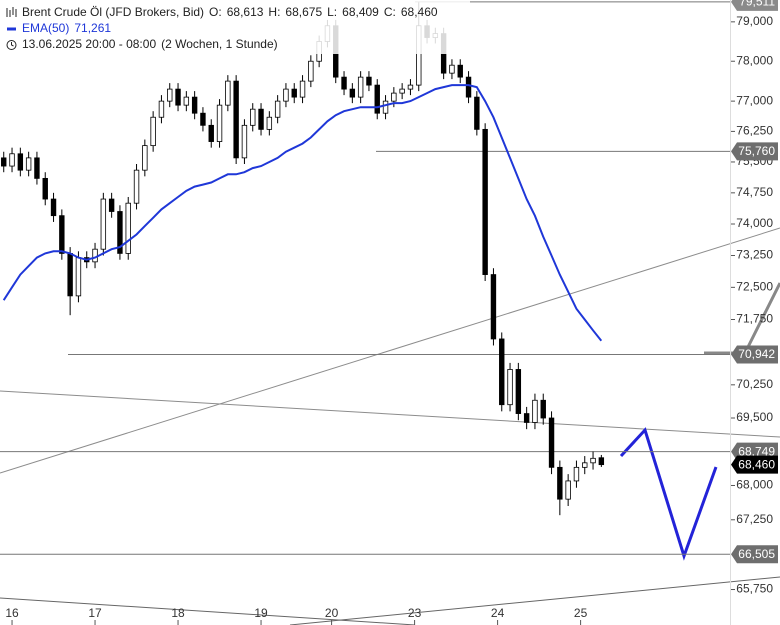 This screenshot has width=780, height=625. I want to click on legend-text: H:, so click(274, 12).